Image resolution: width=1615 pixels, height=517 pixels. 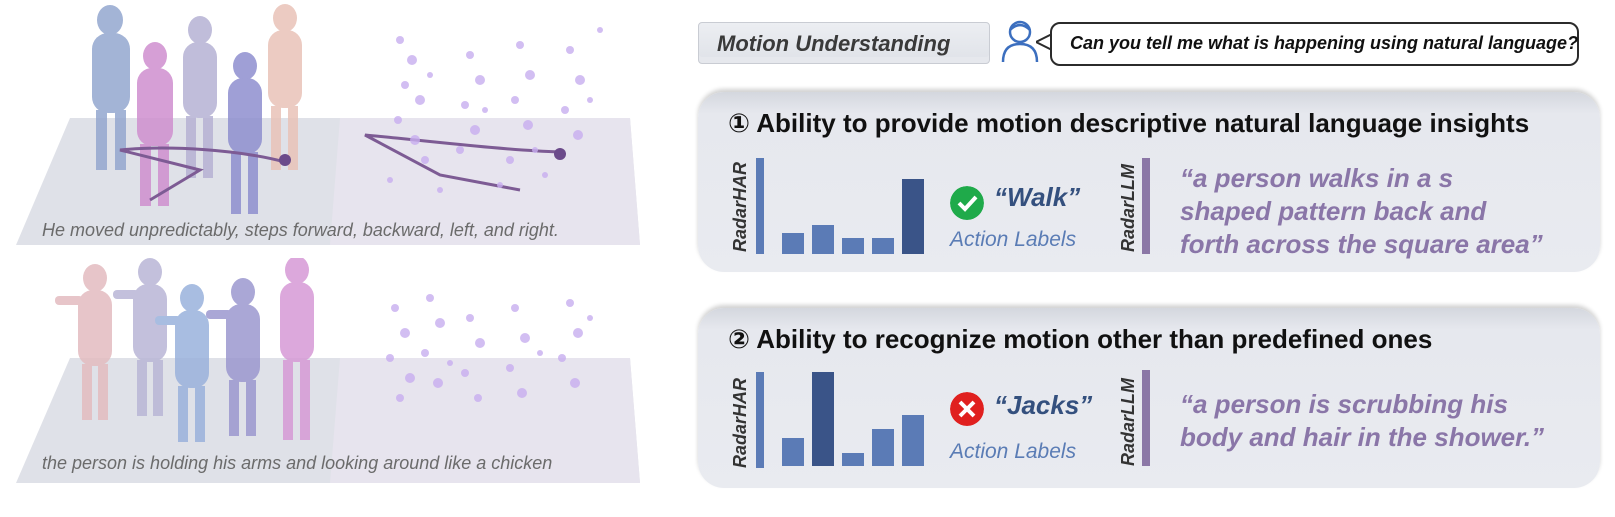 I want to click on cross-icon, so click(x=967, y=409).